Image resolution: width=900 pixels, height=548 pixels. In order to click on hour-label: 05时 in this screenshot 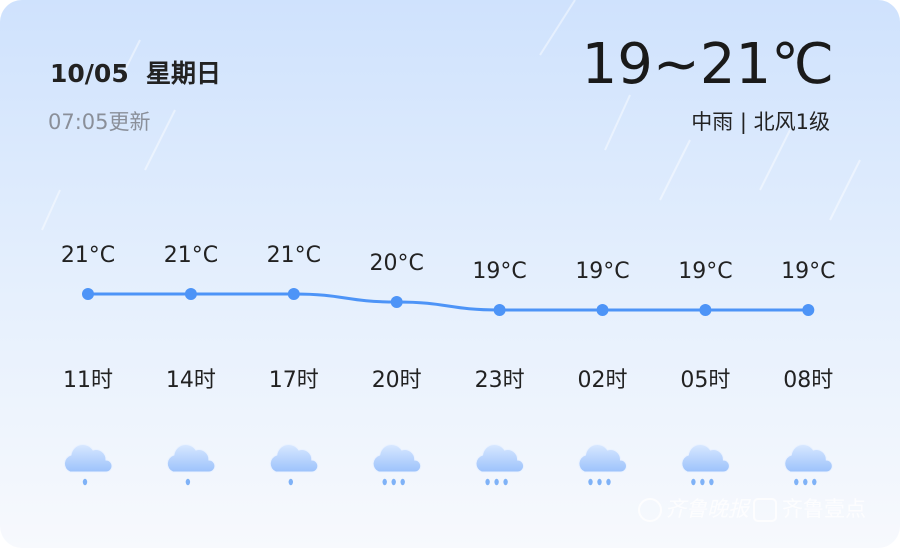, I will do `click(705, 380)`.